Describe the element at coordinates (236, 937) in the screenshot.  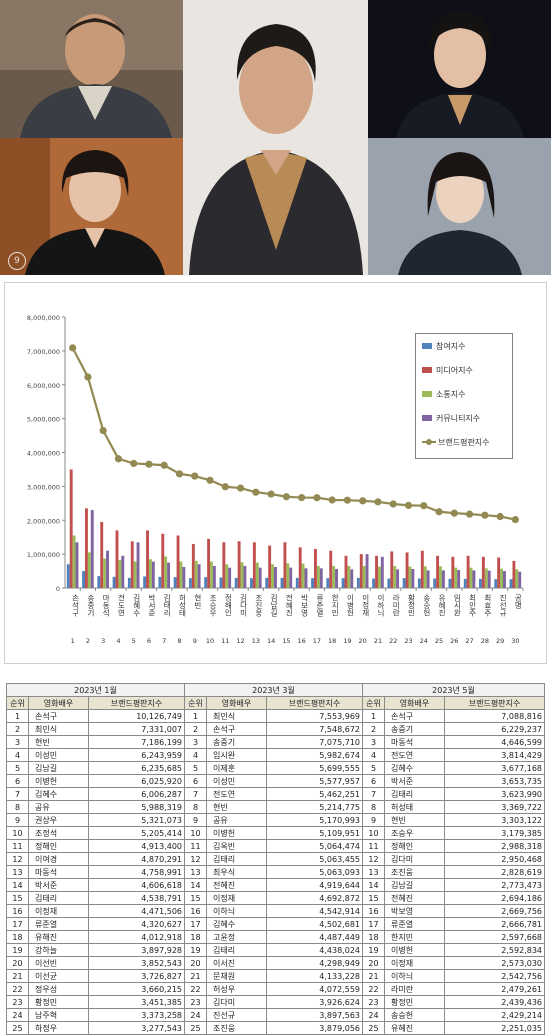
I see `table-cell-actor: 고윤정` at that location.